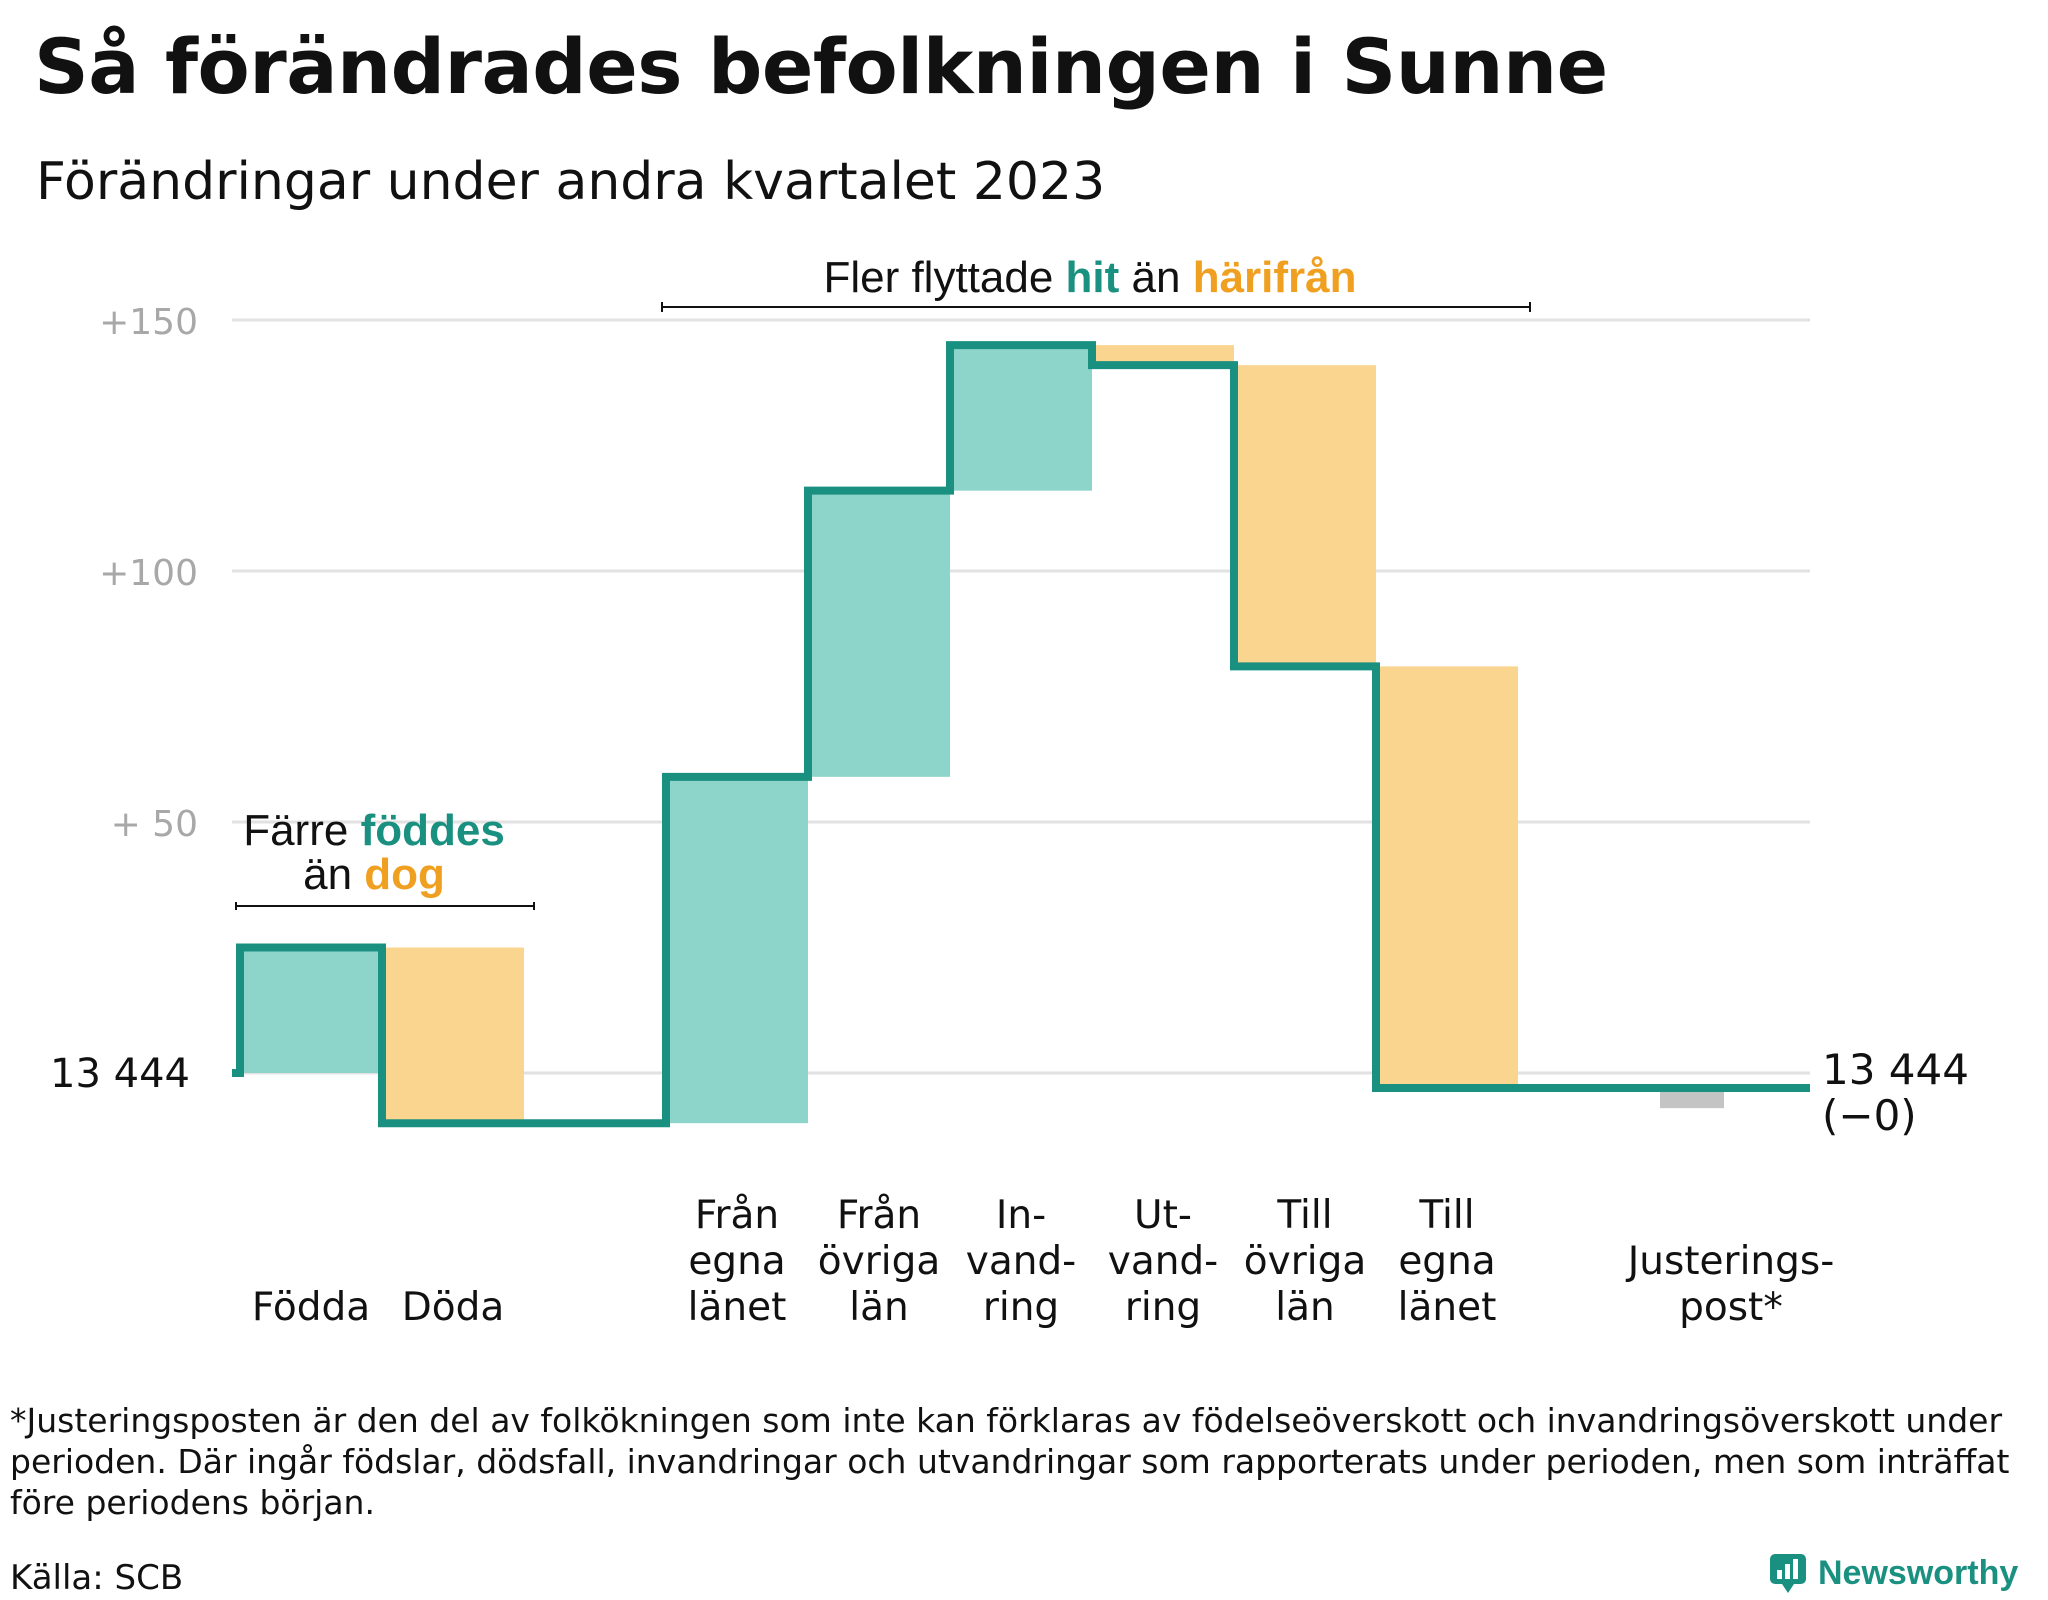 This screenshot has height=1600, width=2048. I want to click on y-tick-label: +150, so click(148, 322).